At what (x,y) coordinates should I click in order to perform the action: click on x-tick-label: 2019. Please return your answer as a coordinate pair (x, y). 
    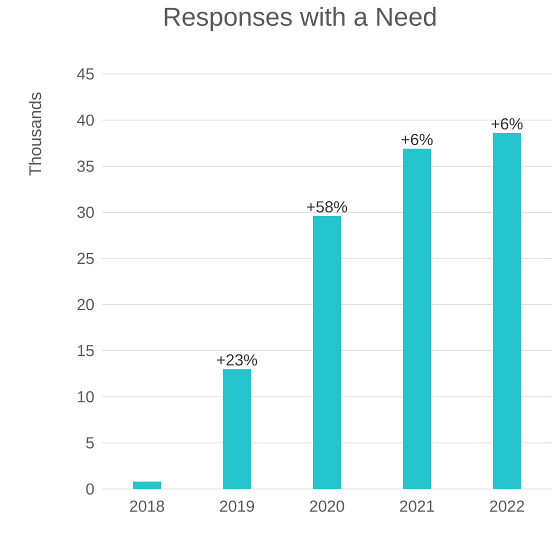
    Looking at the image, I should click on (237, 506).